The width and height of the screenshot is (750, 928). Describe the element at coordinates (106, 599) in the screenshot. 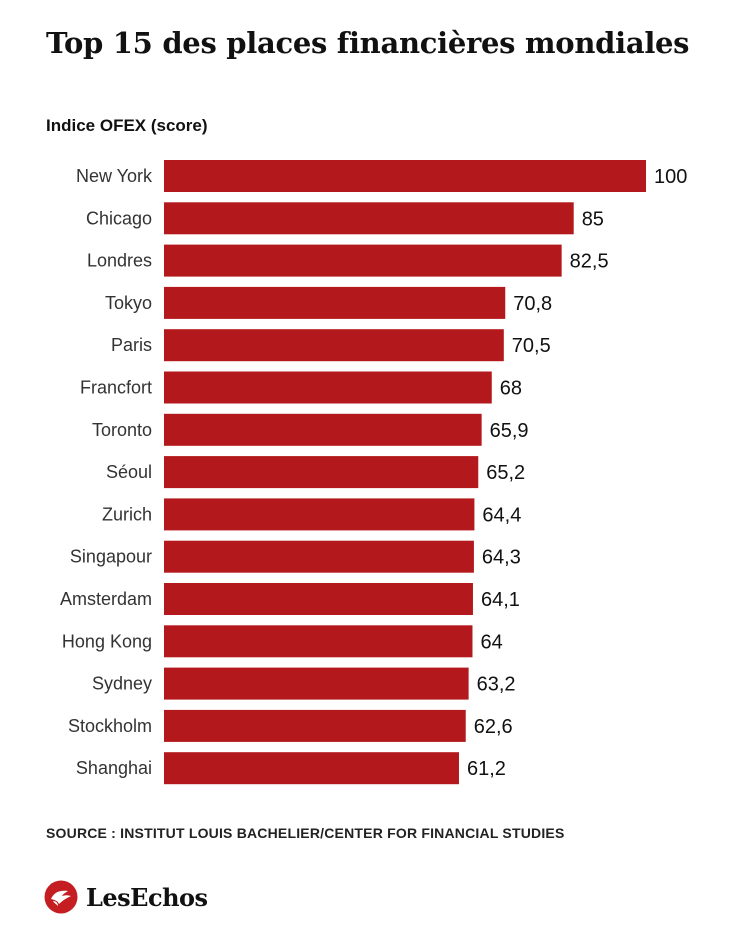

I see `category-label: Amsterdam` at that location.